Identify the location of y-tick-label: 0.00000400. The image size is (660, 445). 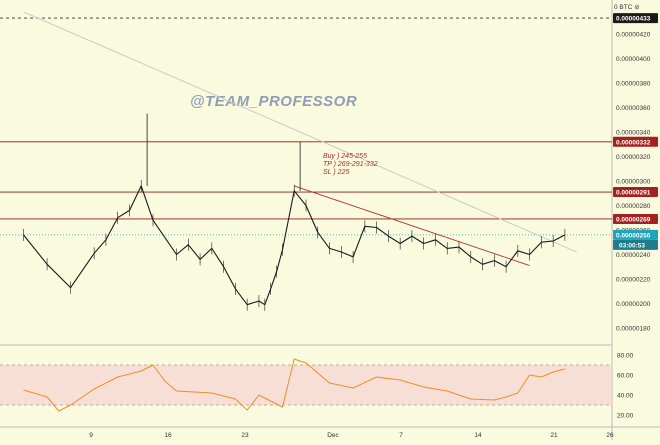
(633, 59).